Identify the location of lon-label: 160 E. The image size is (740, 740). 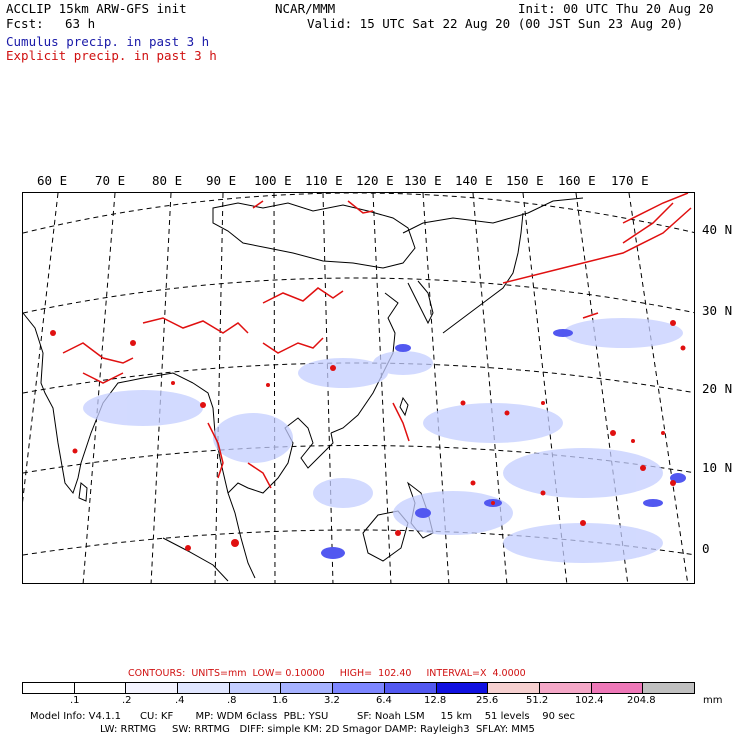
(577, 180).